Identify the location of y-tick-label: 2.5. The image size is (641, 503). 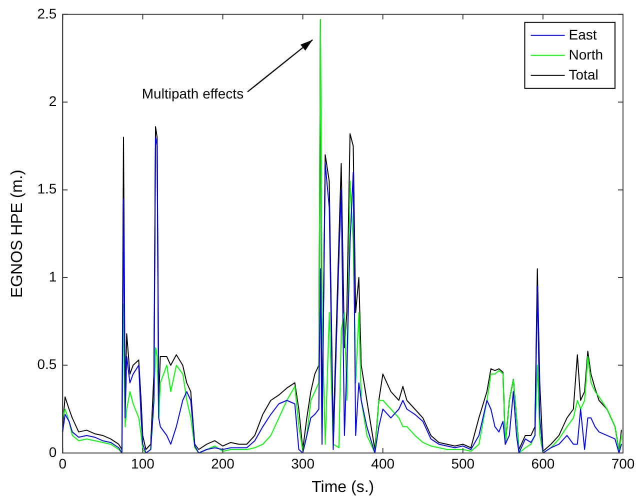
(47, 13).